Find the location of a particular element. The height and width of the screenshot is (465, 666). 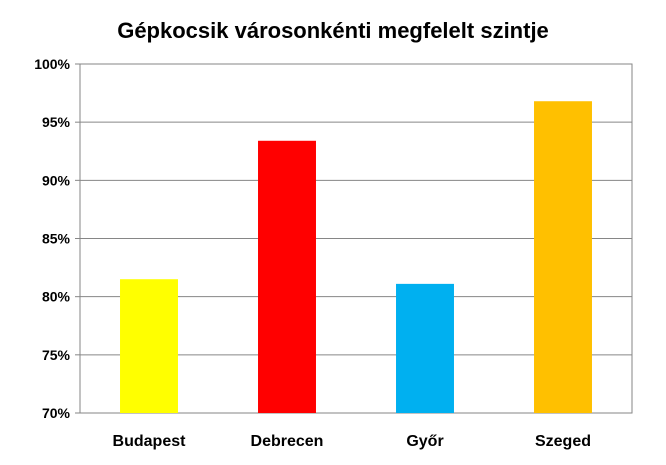

y-tick-label: 85% is located at coordinates (56, 239).